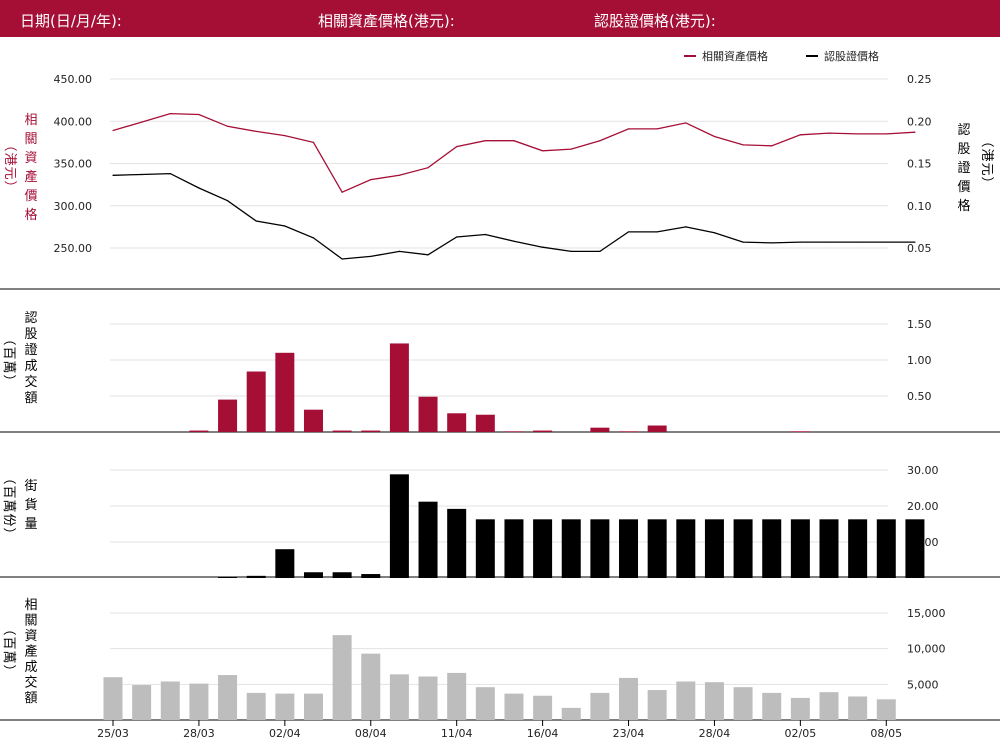  What do you see at coordinates (986, 168) in the screenshot?
I see `right-axis-unit-char: 元` at bounding box center [986, 168].